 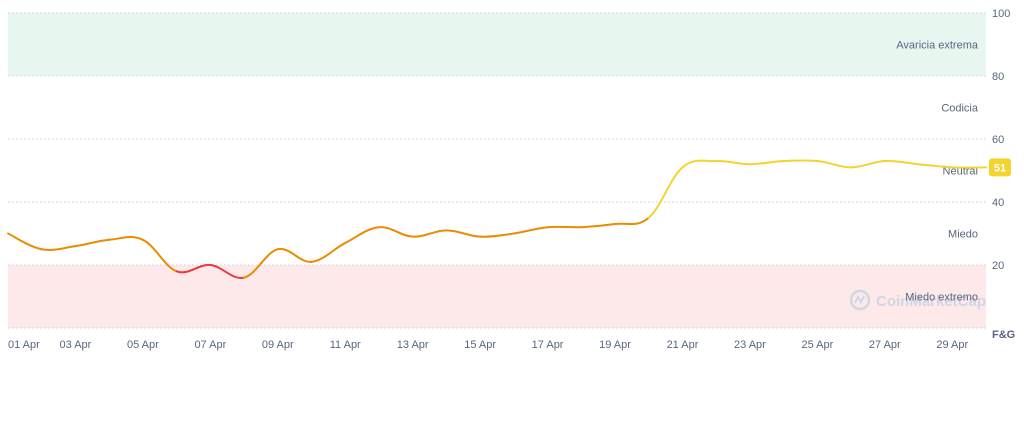 What do you see at coordinates (1001, 14) in the screenshot?
I see `y-tick-label: 100` at bounding box center [1001, 14].